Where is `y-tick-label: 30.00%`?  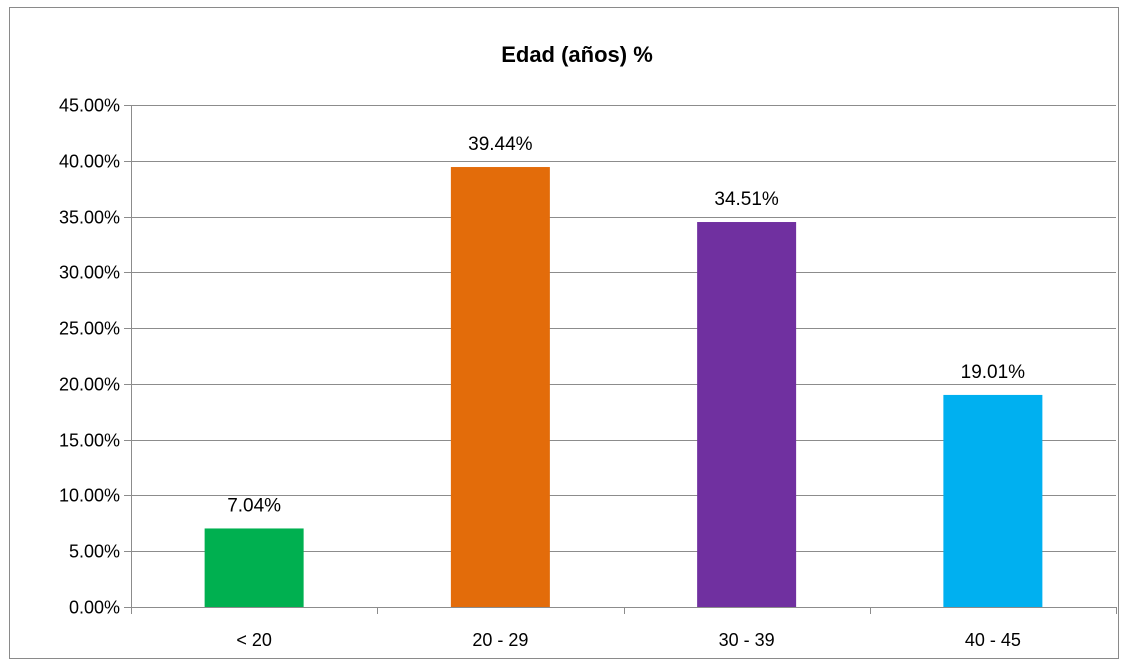 y-tick-label: 30.00% is located at coordinates (89, 273).